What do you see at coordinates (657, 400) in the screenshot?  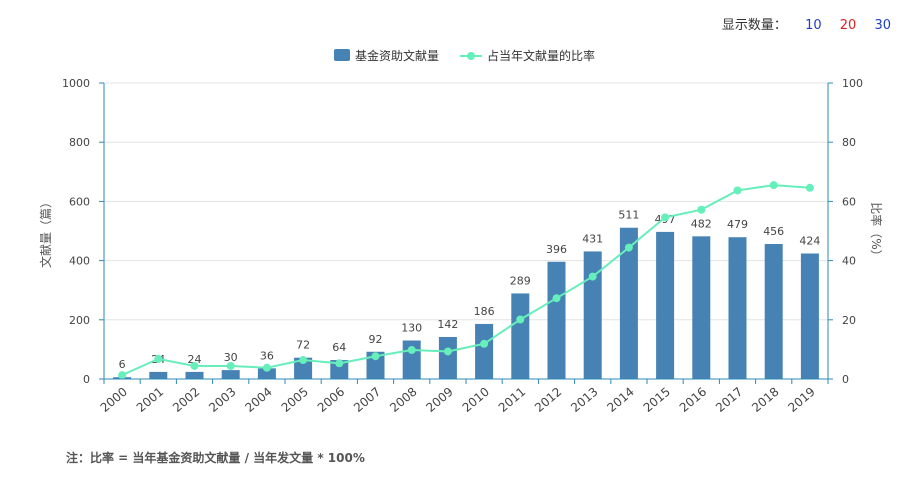 I see `x-tick-label: 2015` at bounding box center [657, 400].